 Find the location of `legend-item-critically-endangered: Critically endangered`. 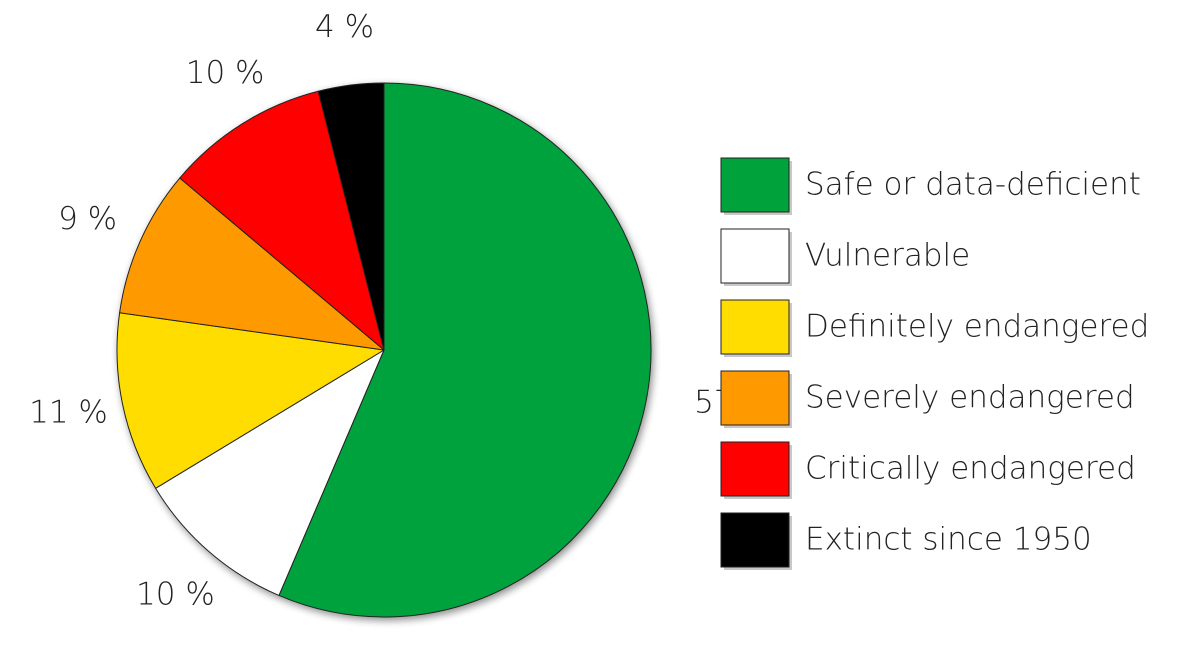

legend-item-critically-endangered: Critically endangered is located at coordinates (928, 470).